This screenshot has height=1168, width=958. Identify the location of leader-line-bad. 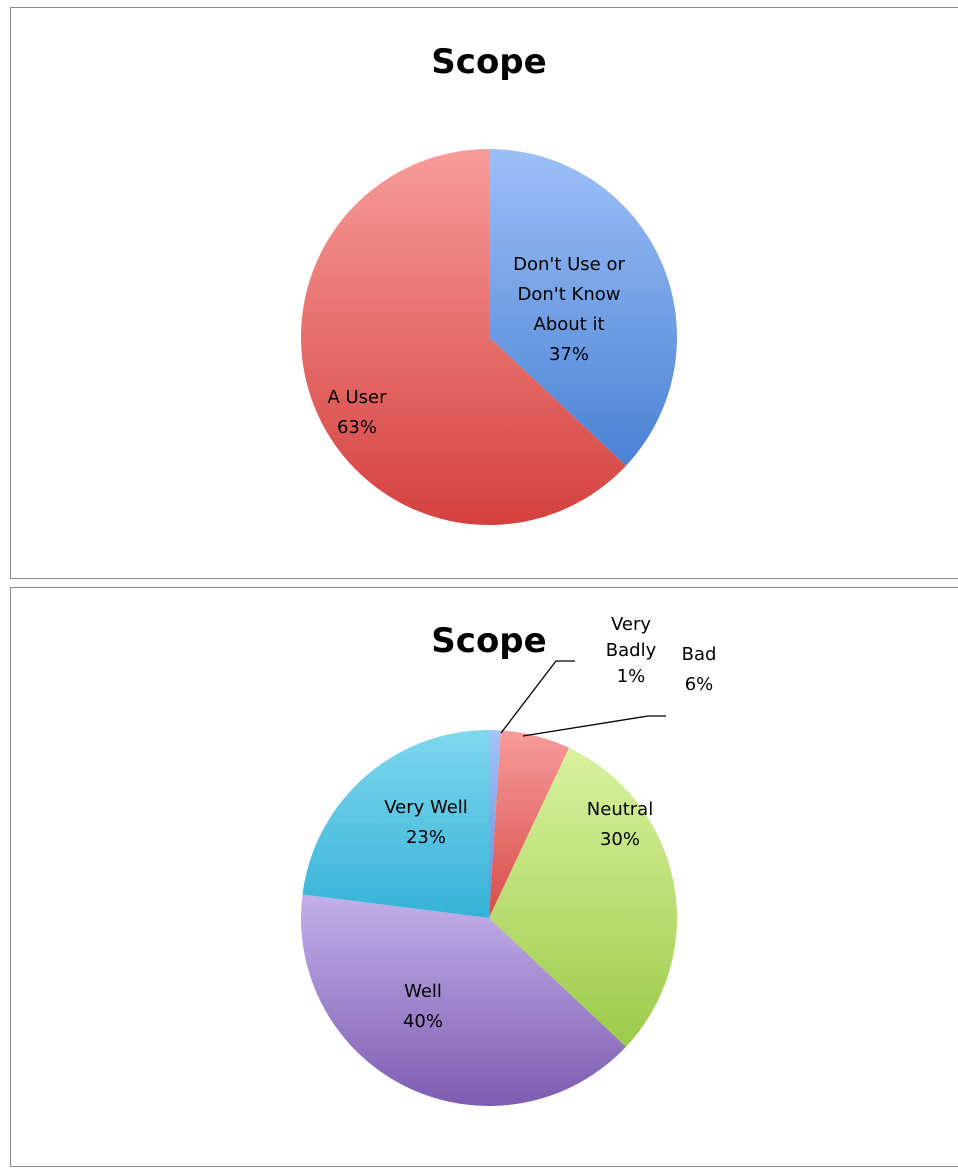
(594, 726).